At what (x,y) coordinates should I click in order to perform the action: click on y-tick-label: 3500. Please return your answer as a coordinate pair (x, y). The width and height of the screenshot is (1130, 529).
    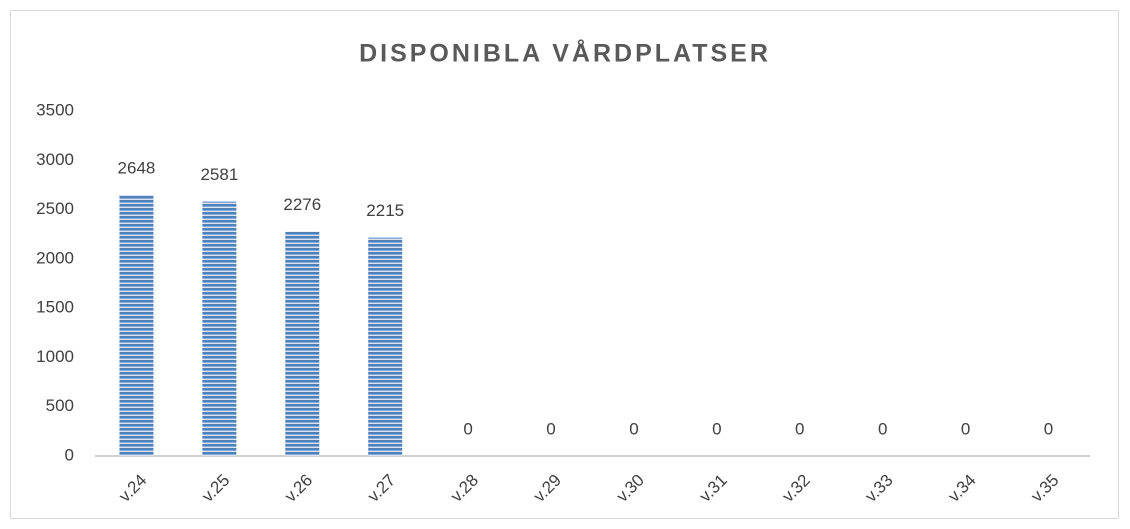
    Looking at the image, I should click on (55, 109).